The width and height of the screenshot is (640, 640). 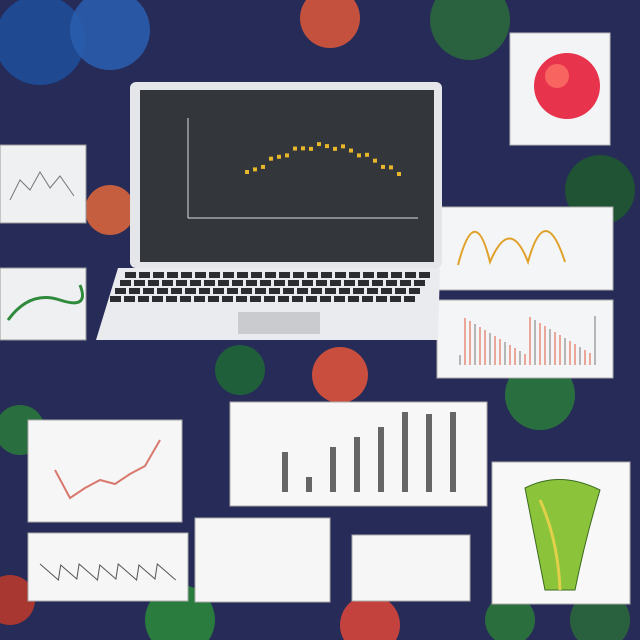 What do you see at coordinates (369, 452) in the screenshot?
I see `bar-sketch` at bounding box center [369, 452].